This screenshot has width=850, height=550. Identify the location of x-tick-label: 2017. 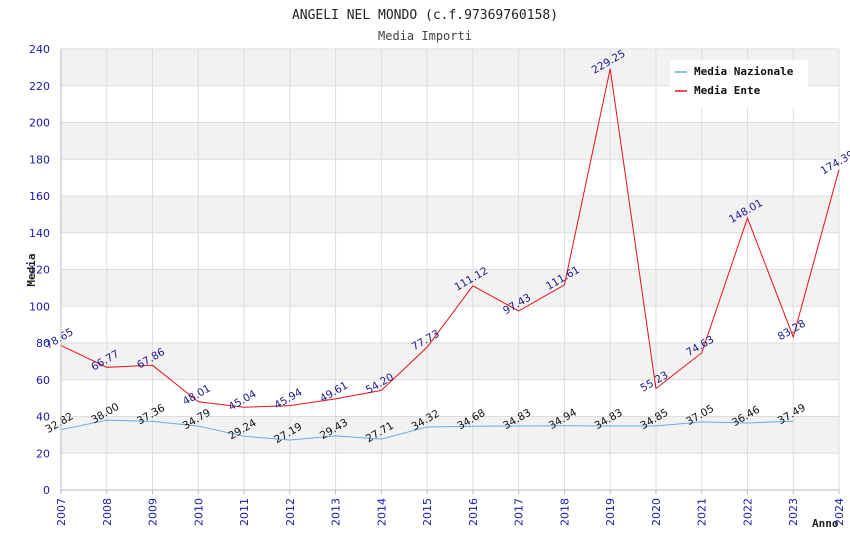
(519, 512).